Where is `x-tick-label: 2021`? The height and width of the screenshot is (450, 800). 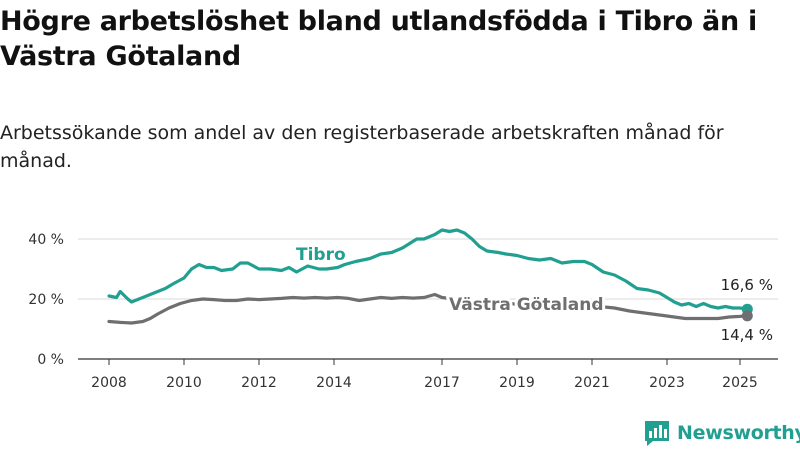 x-tick-label: 2021 is located at coordinates (592, 383).